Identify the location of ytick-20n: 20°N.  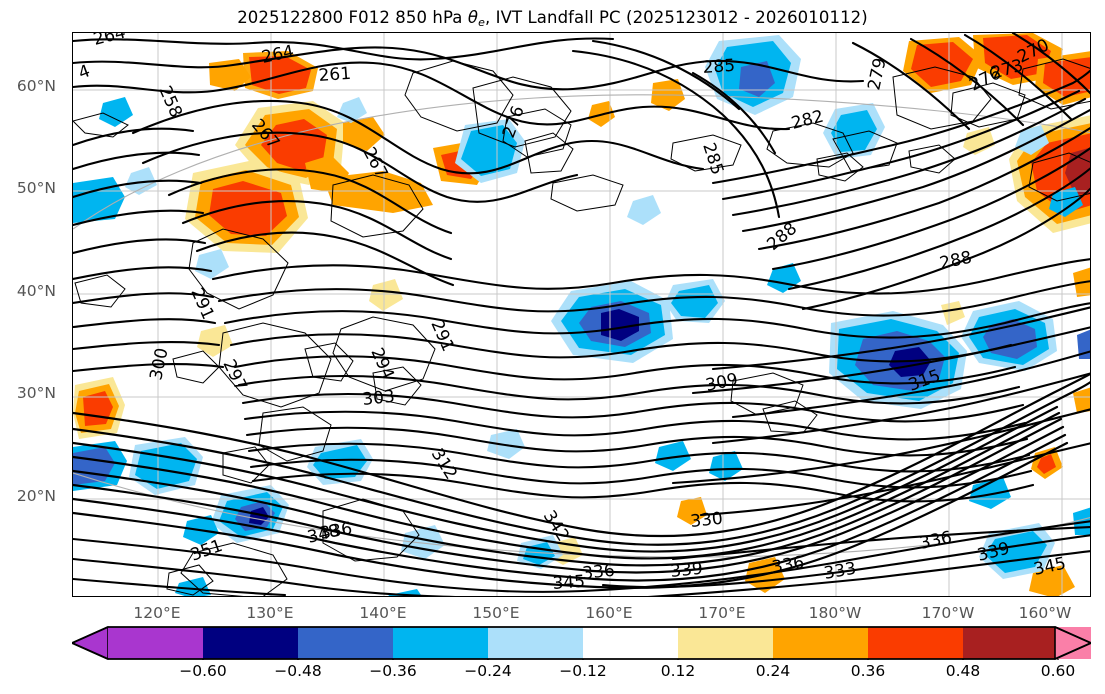
(36, 496).